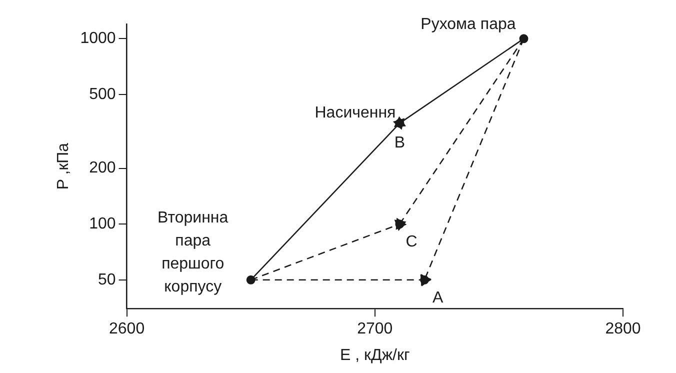 This screenshot has width=676, height=373. What do you see at coordinates (355, 113) in the screenshot?
I see `annotation: Насичення` at bounding box center [355, 113].